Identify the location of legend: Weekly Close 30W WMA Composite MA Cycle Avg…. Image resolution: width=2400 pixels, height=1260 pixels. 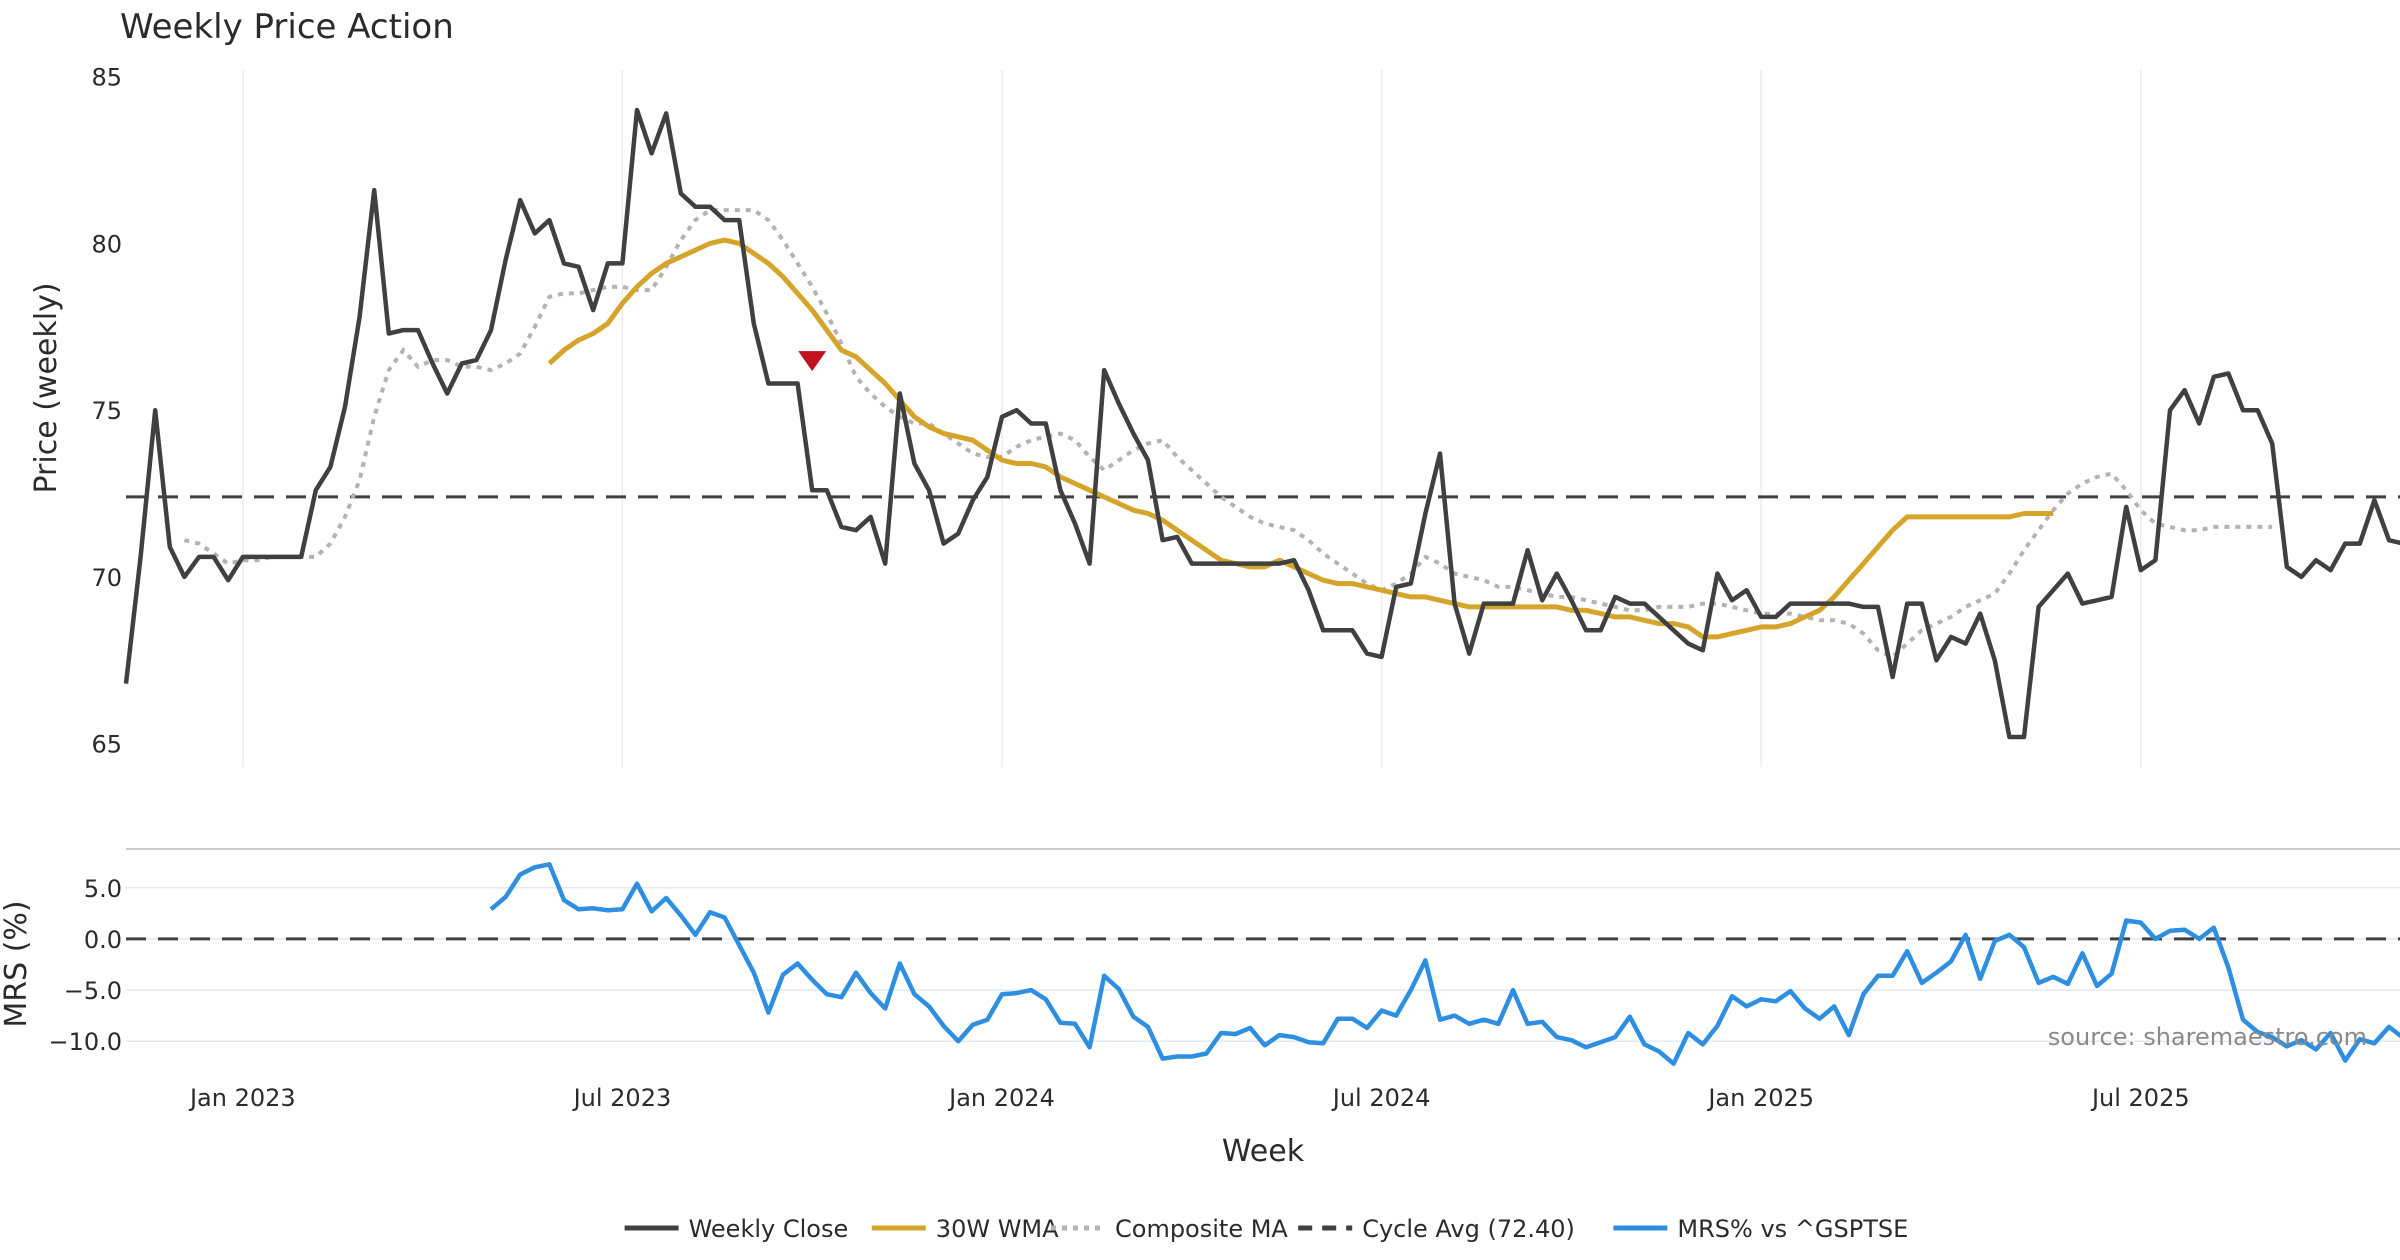
(1266, 1229).